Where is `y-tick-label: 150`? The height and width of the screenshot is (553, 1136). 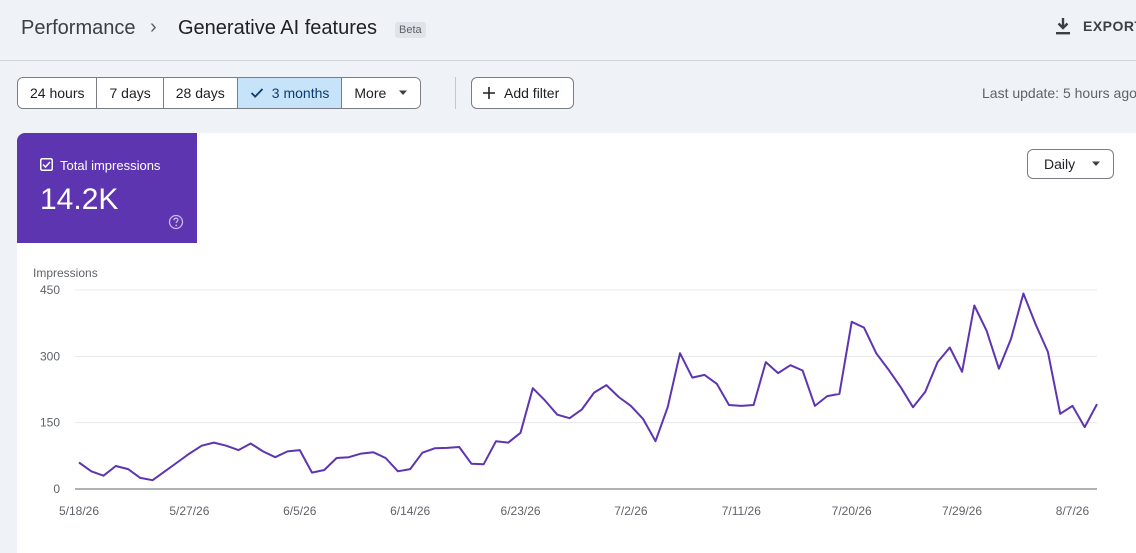
y-tick-label: 150 is located at coordinates (50, 423).